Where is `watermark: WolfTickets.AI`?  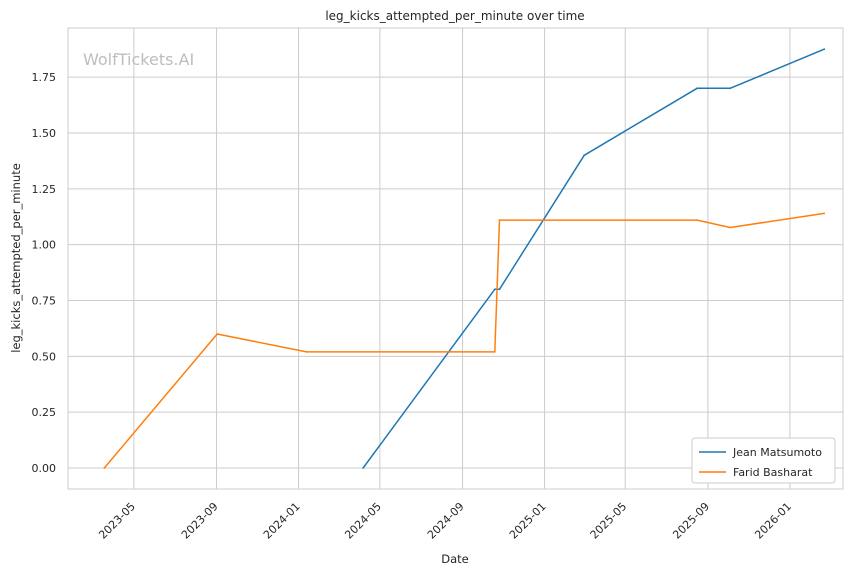 watermark: WolfTickets.AI is located at coordinates (138, 59).